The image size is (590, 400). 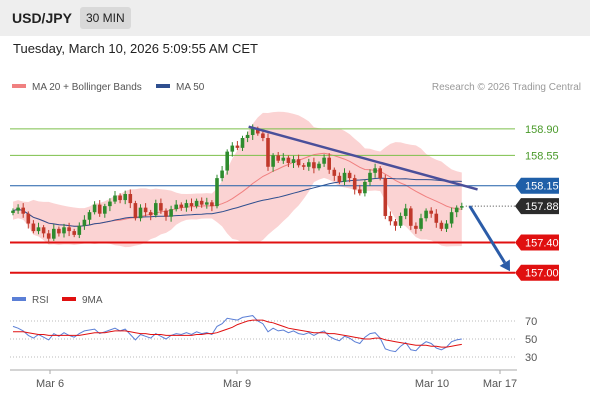 What do you see at coordinates (489, 238) in the screenshot?
I see `forecast-arrow` at bounding box center [489, 238].